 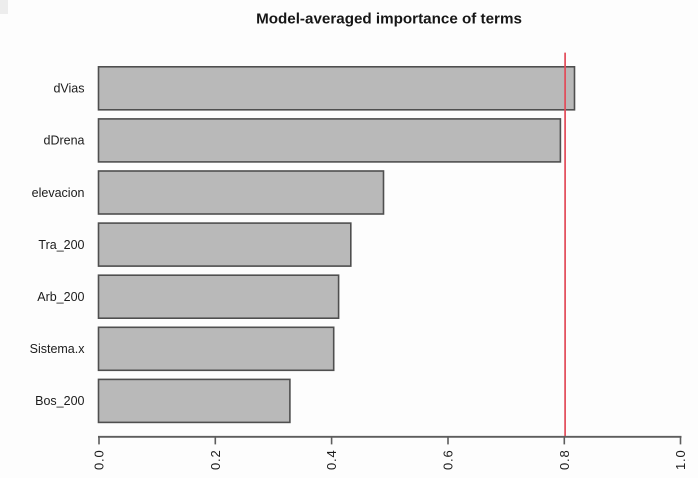 What do you see at coordinates (331, 460) in the screenshot?
I see `svg-text: 0.4` at bounding box center [331, 460].